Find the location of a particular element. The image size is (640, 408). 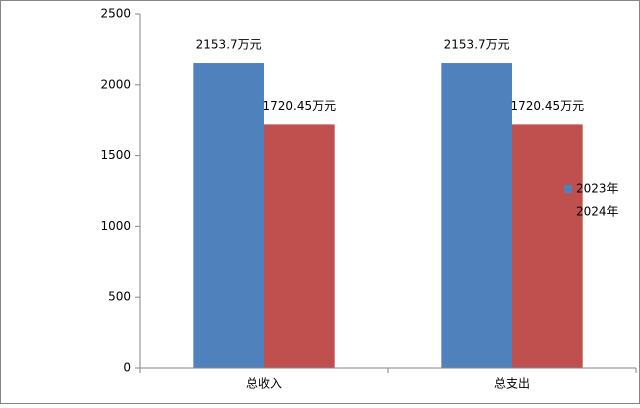

y-tick-label: 0 is located at coordinates (127, 368).